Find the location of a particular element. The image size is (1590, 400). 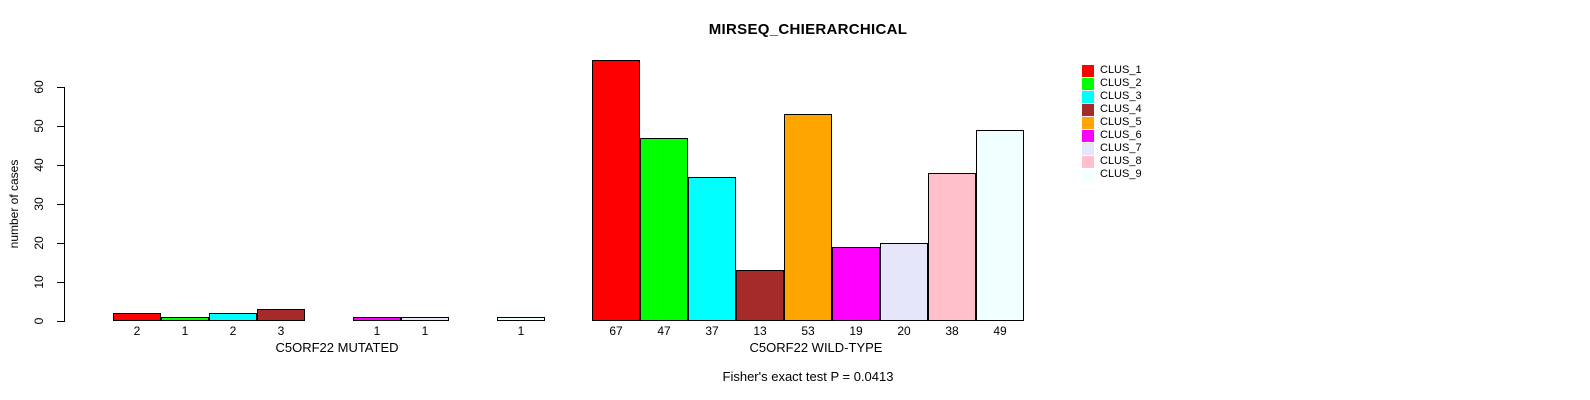

bar-value-label: 13 is located at coordinates (760, 331).